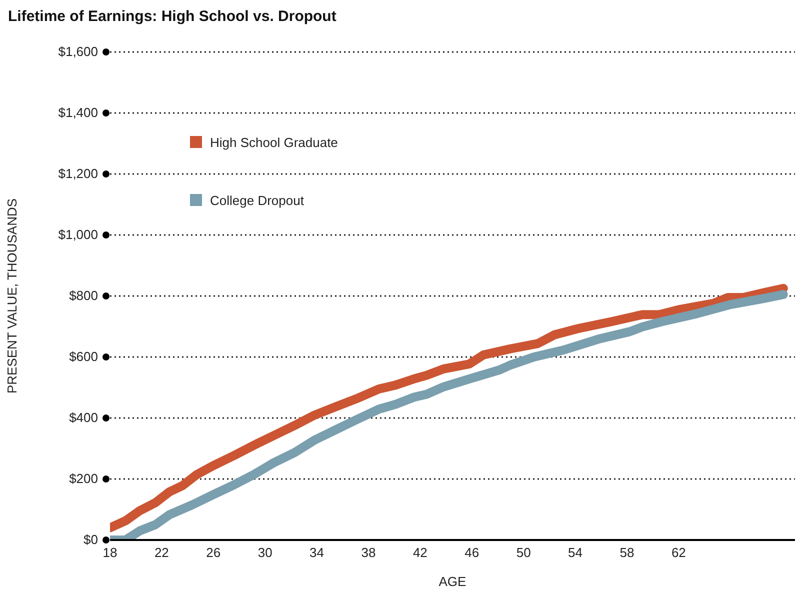  I want to click on x-tick-label: 42, so click(420, 552).